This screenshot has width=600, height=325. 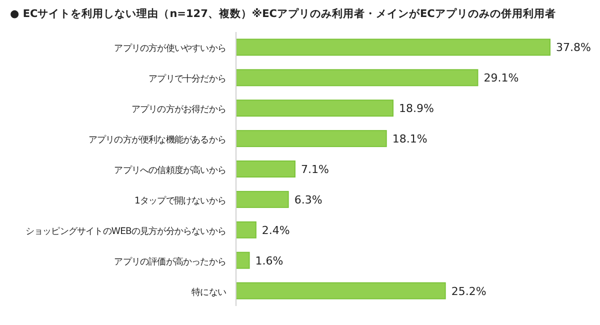 What do you see at coordinates (416, 109) in the screenshot?
I see `value-label: 18.9%` at bounding box center [416, 109].